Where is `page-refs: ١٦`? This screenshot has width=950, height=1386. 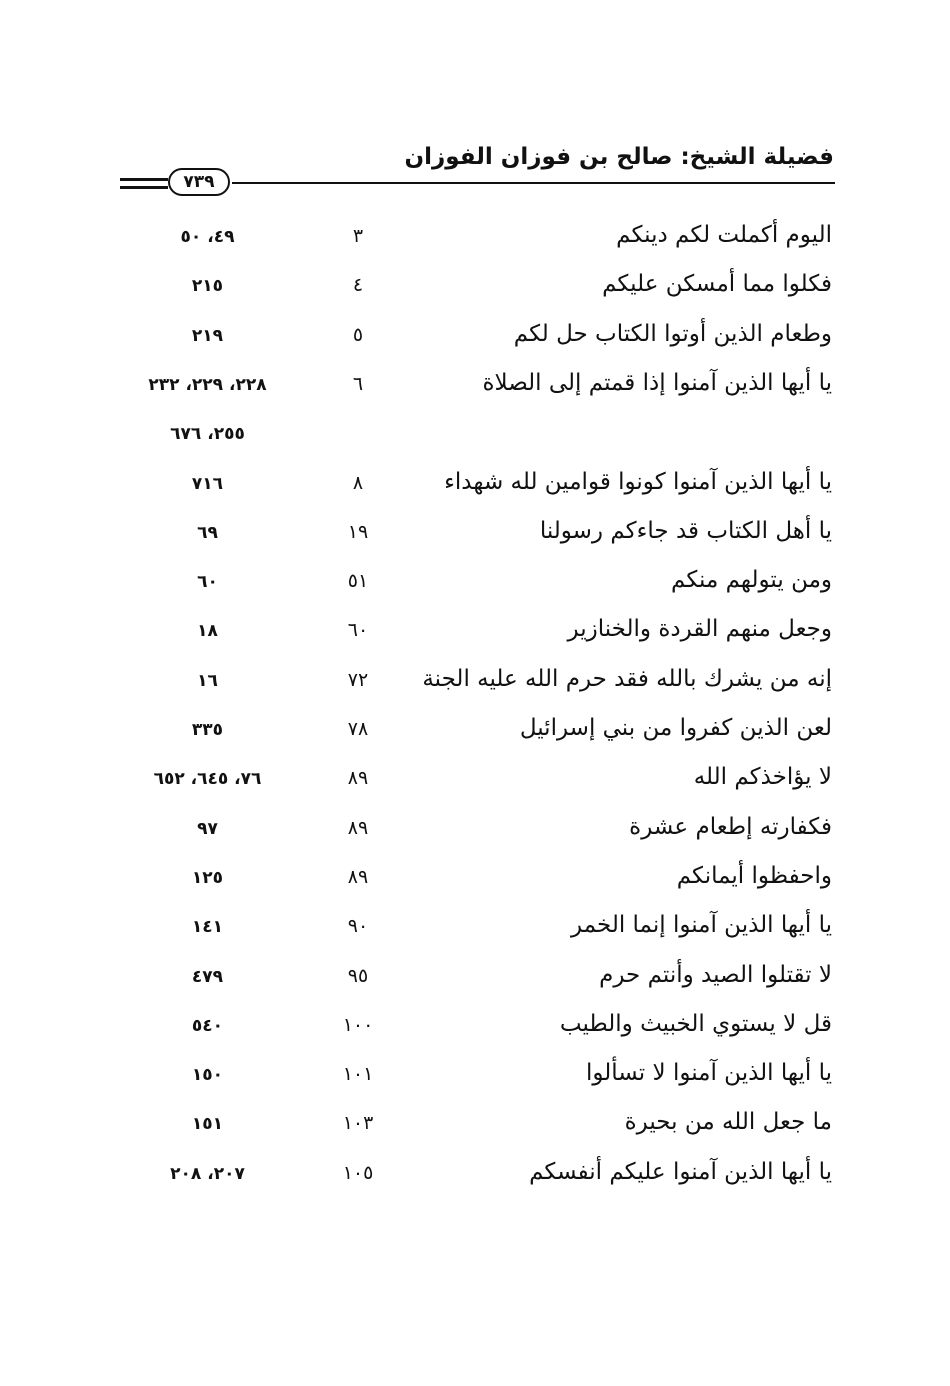 page-refs: ١٦ is located at coordinates (207, 680).